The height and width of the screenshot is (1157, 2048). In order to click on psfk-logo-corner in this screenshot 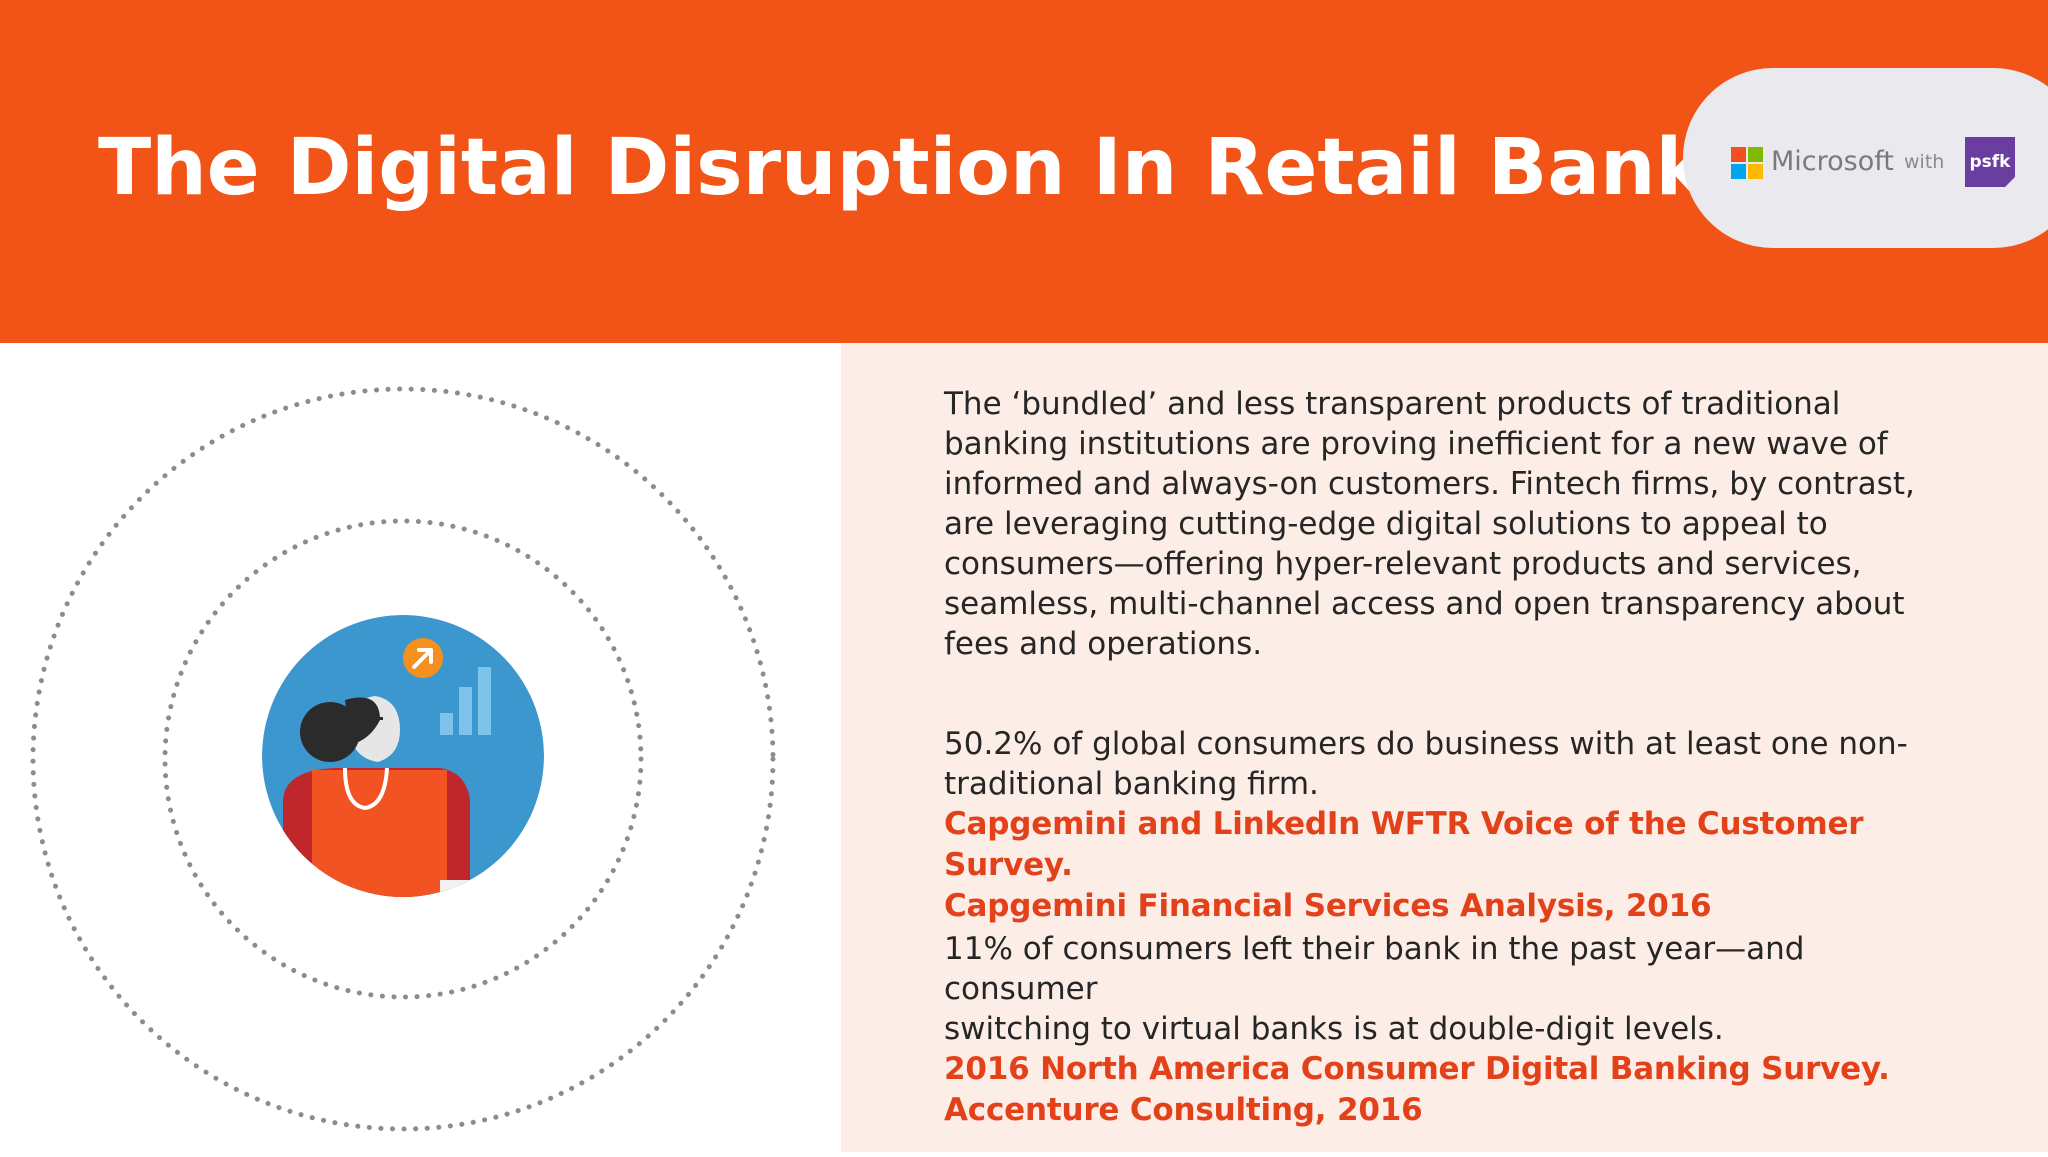, I will do `click(2010, 182)`.